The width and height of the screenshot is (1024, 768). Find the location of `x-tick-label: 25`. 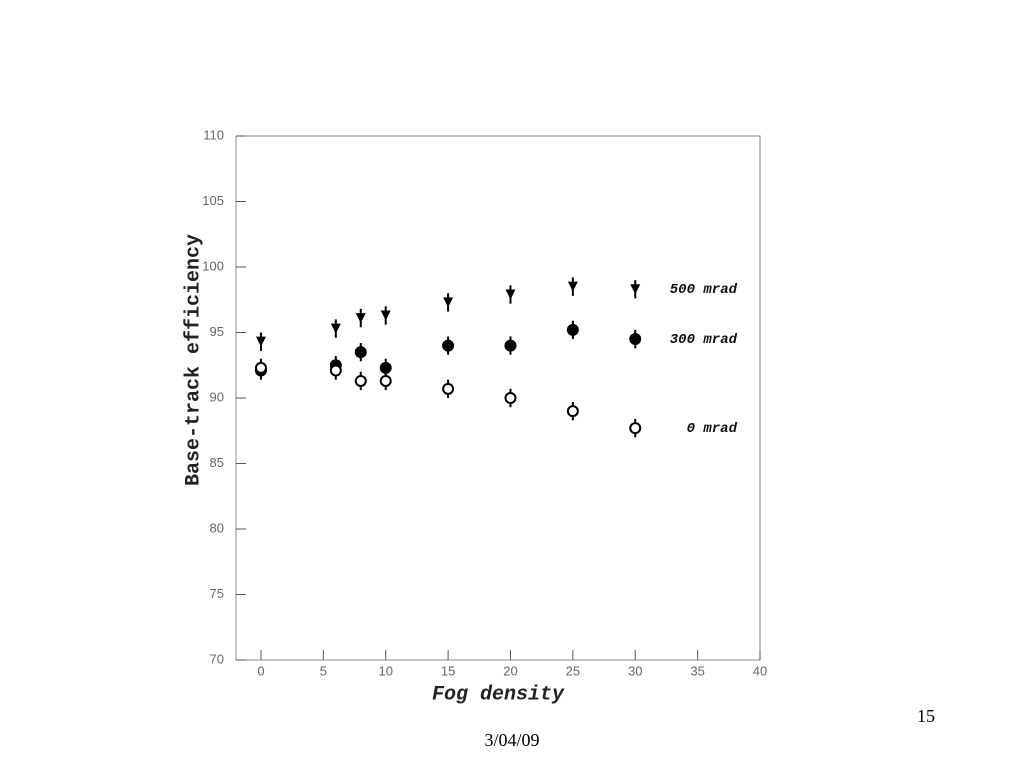

x-tick-label: 25 is located at coordinates (573, 670).